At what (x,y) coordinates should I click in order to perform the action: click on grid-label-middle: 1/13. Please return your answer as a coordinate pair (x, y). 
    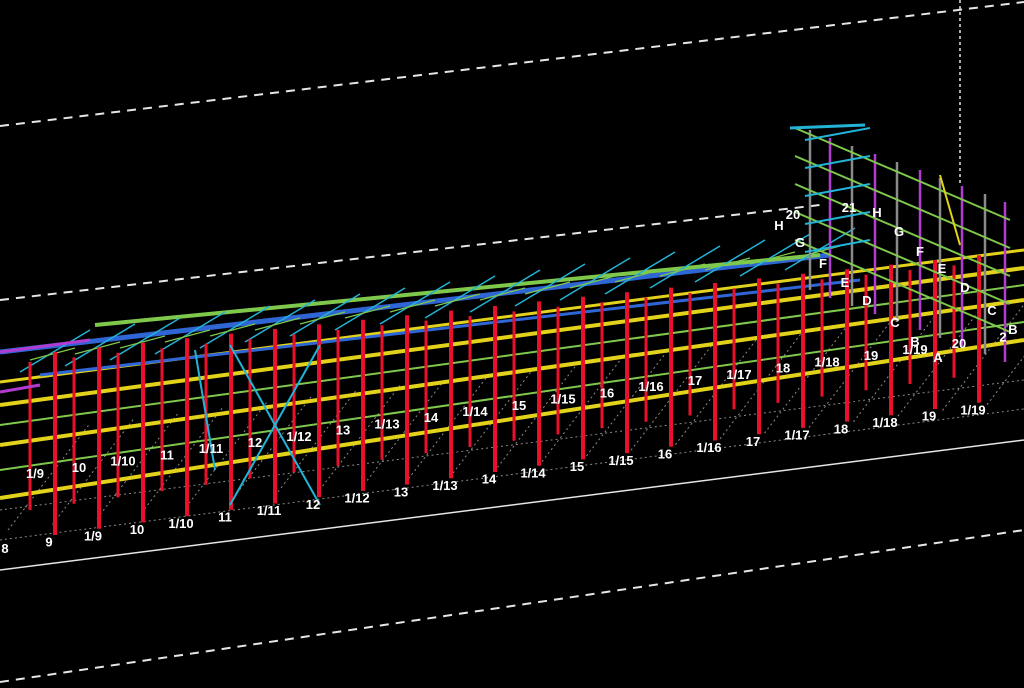
    Looking at the image, I should click on (386, 423).